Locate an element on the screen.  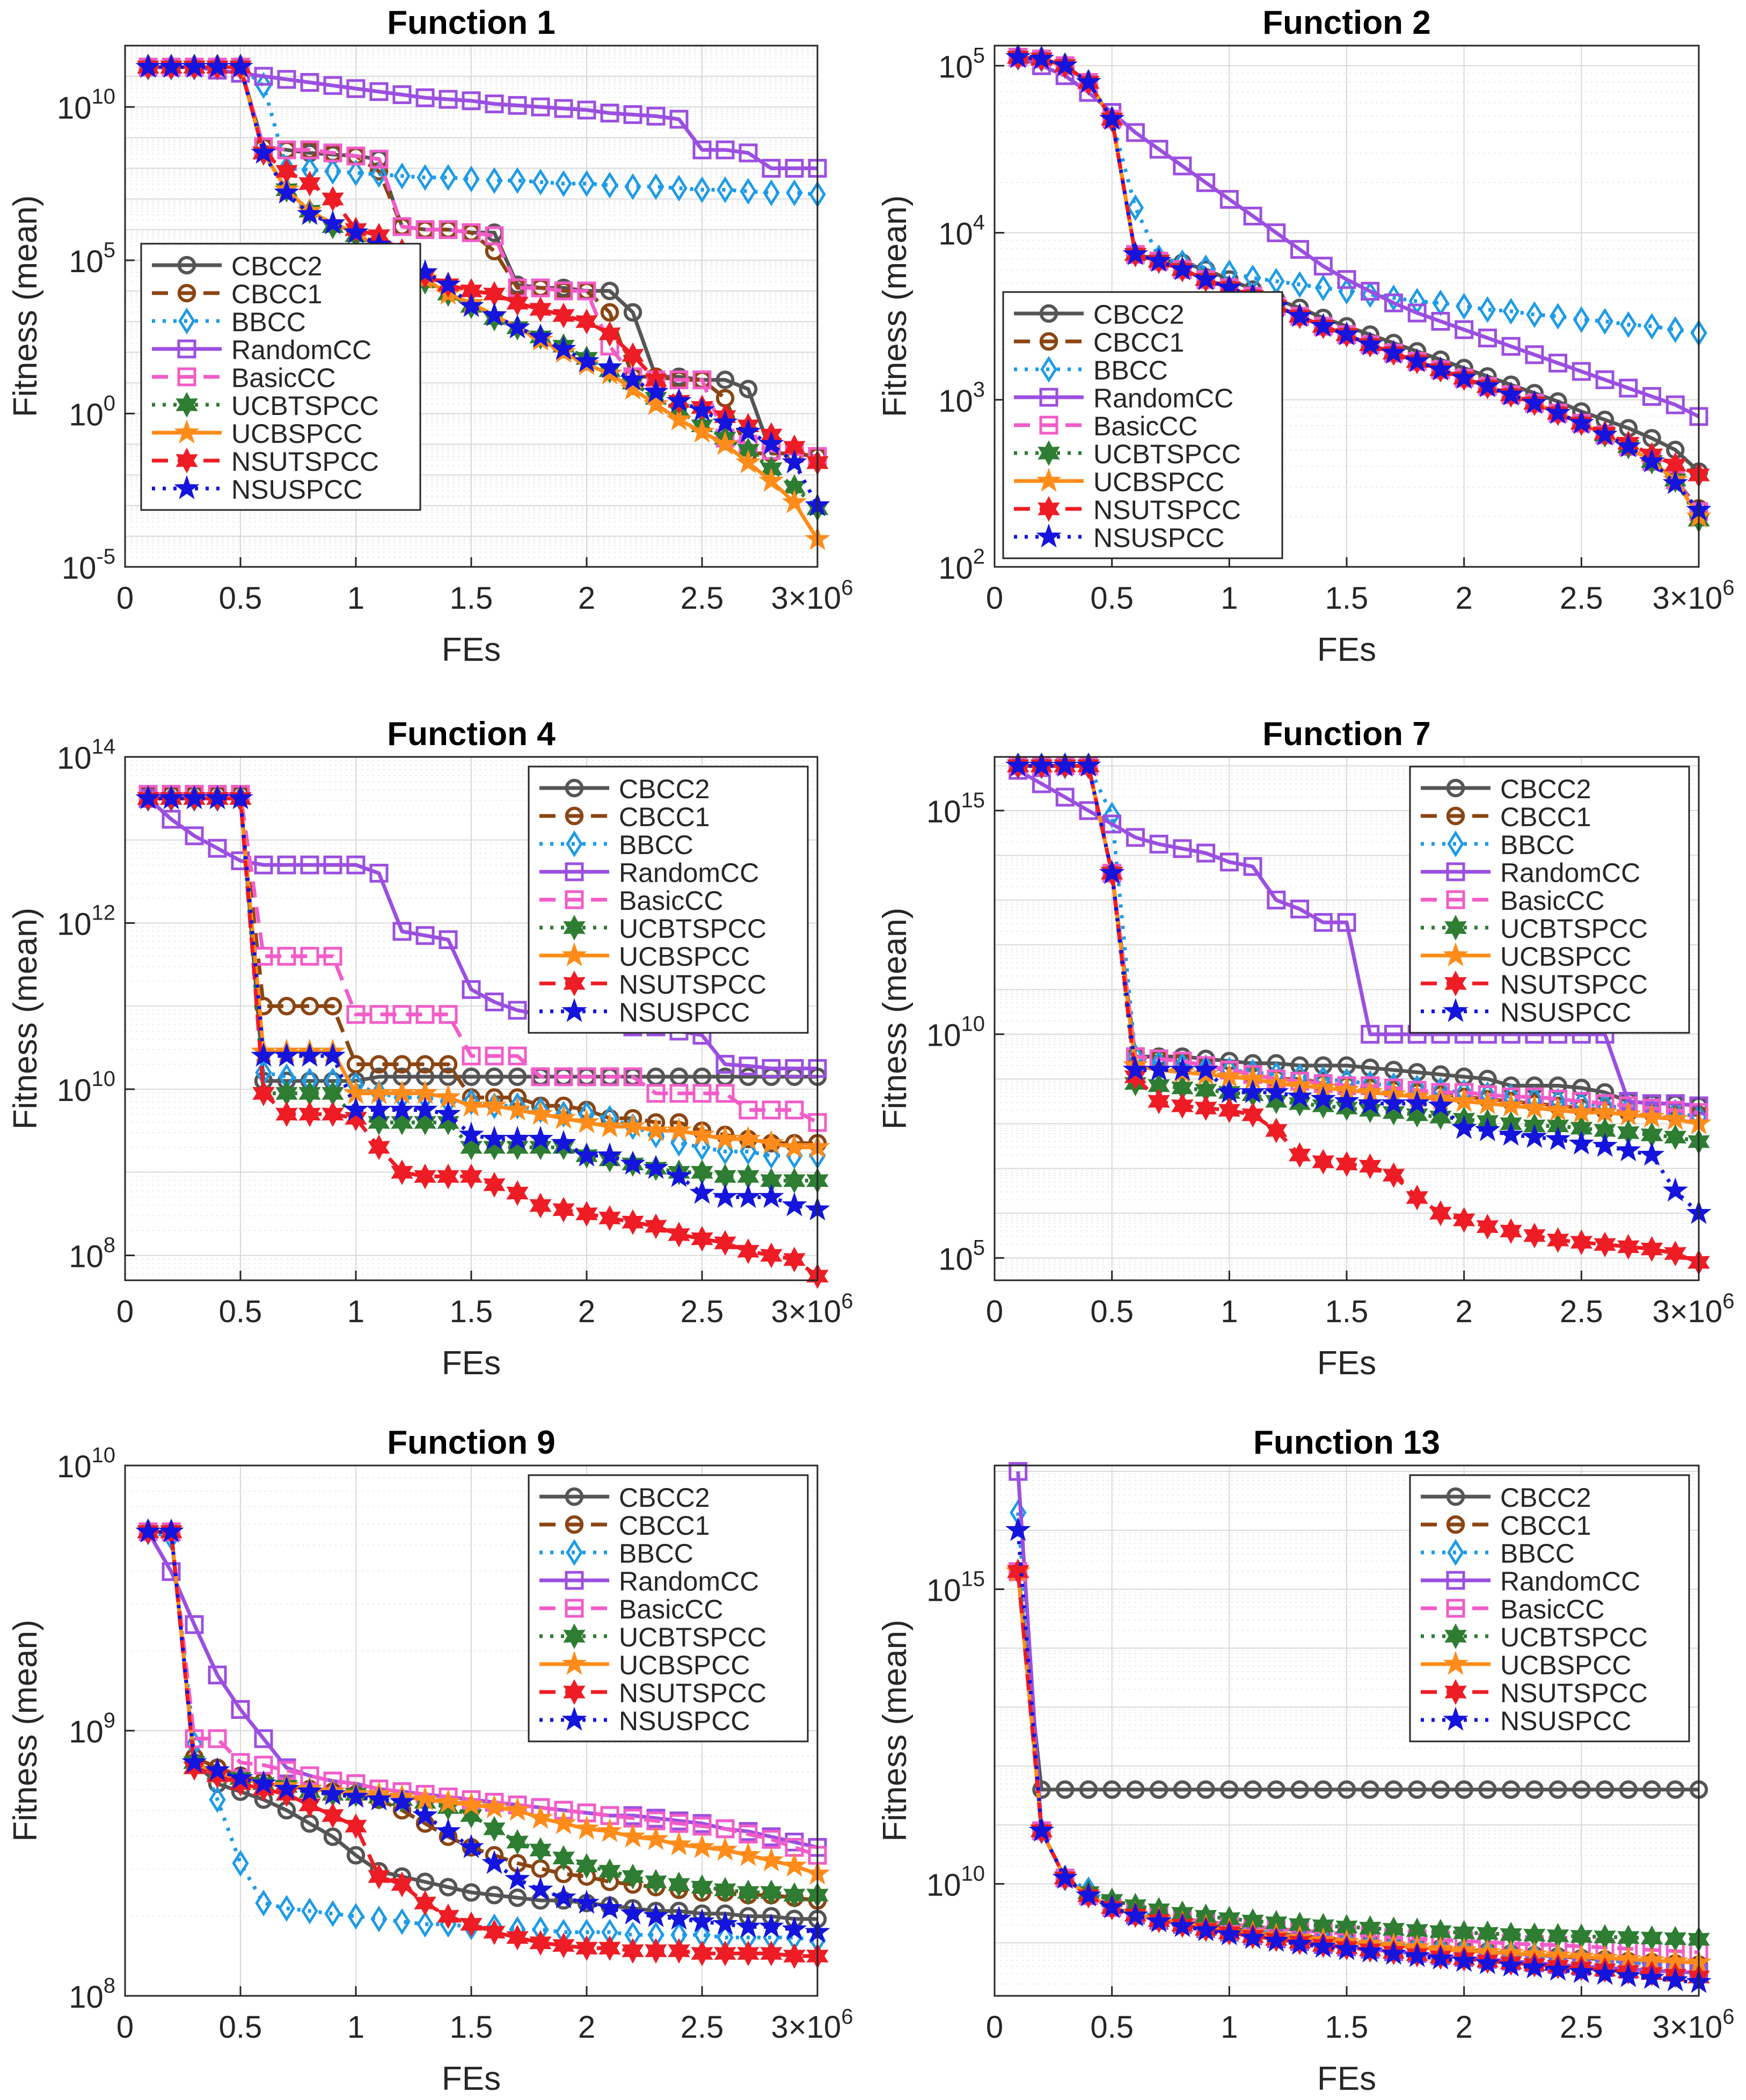
x-tick-label: 0 is located at coordinates (995, 598).